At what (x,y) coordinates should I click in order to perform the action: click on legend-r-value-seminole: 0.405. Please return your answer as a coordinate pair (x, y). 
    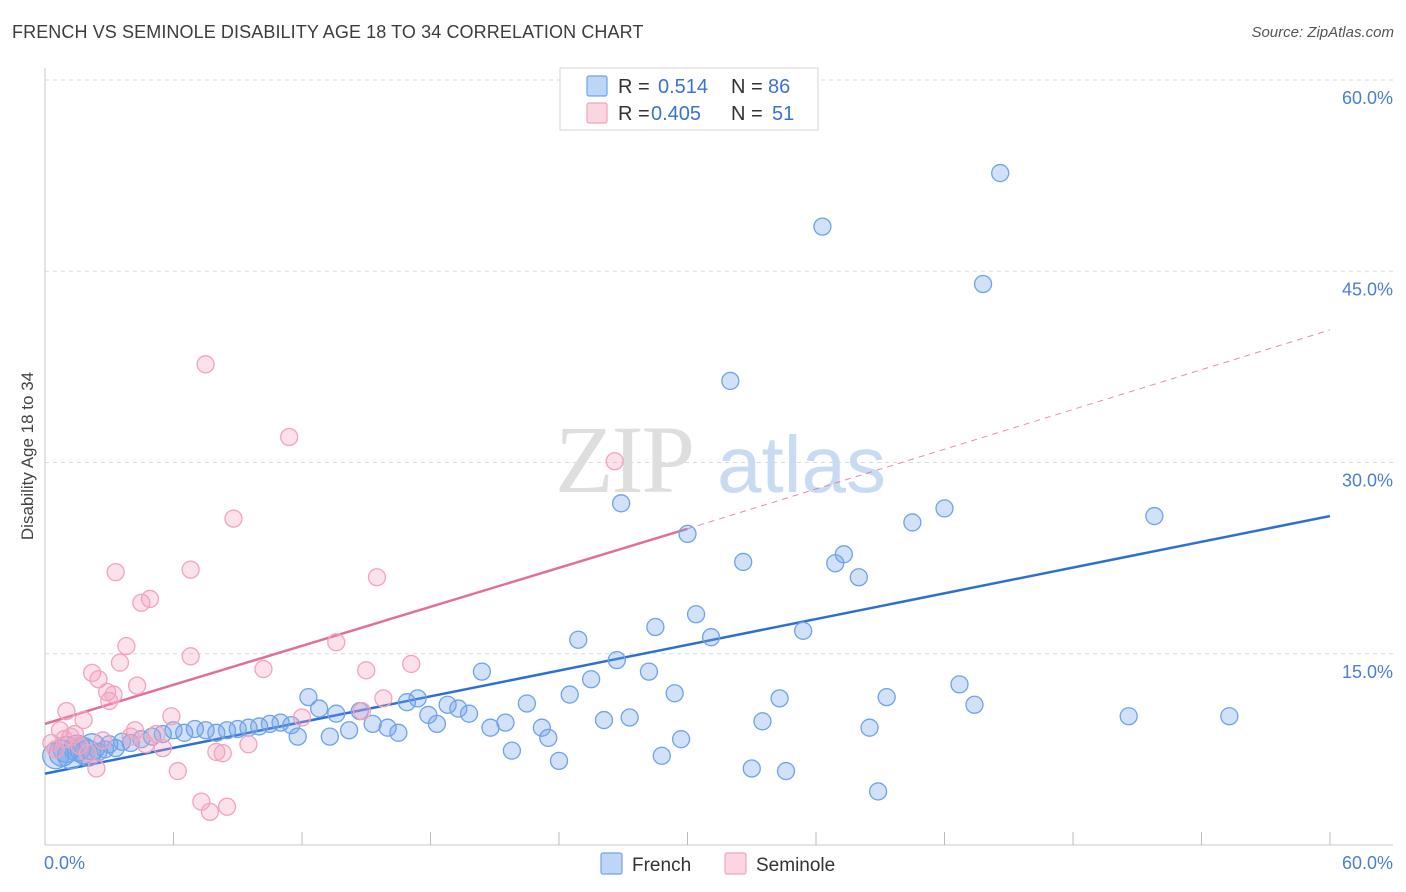
    Looking at the image, I should click on (676, 114).